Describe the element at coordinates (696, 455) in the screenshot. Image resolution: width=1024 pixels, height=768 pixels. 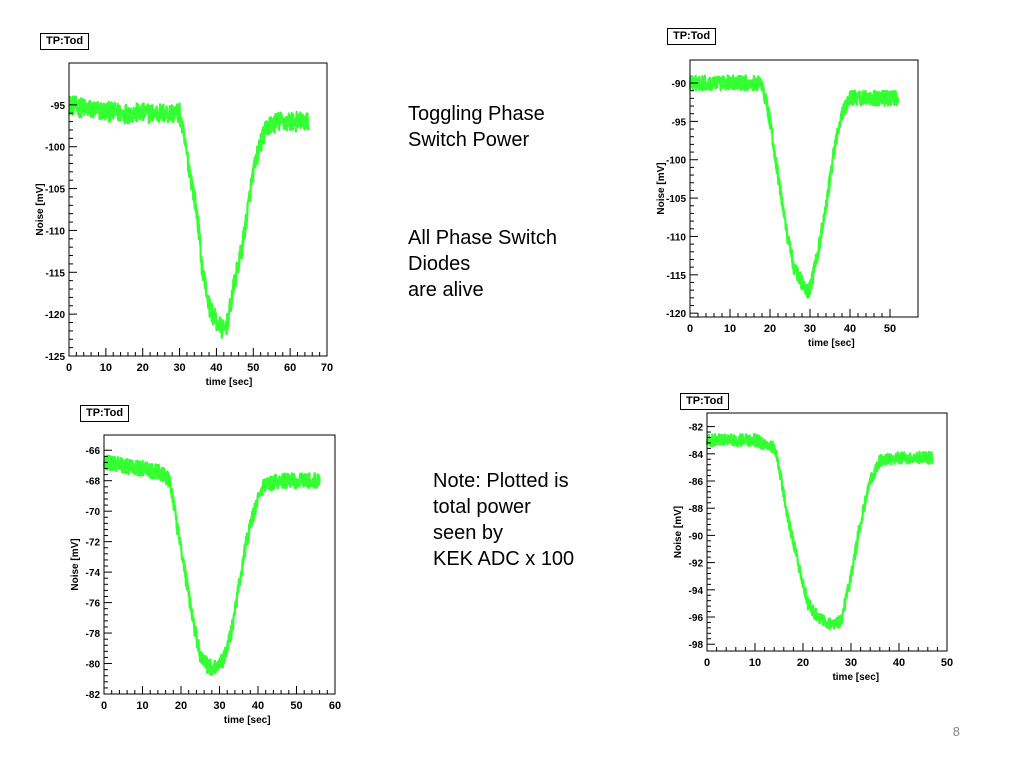
I see `y-tick-label: -84` at that location.